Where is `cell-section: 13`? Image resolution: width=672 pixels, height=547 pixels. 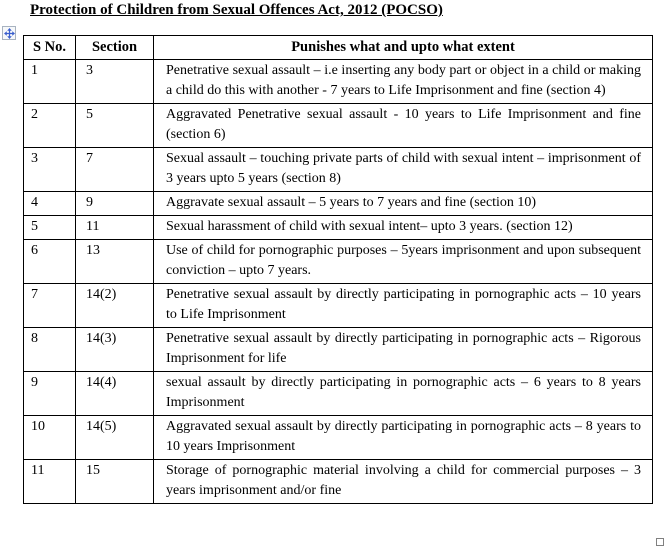
cell-section: 13 is located at coordinates (114, 261).